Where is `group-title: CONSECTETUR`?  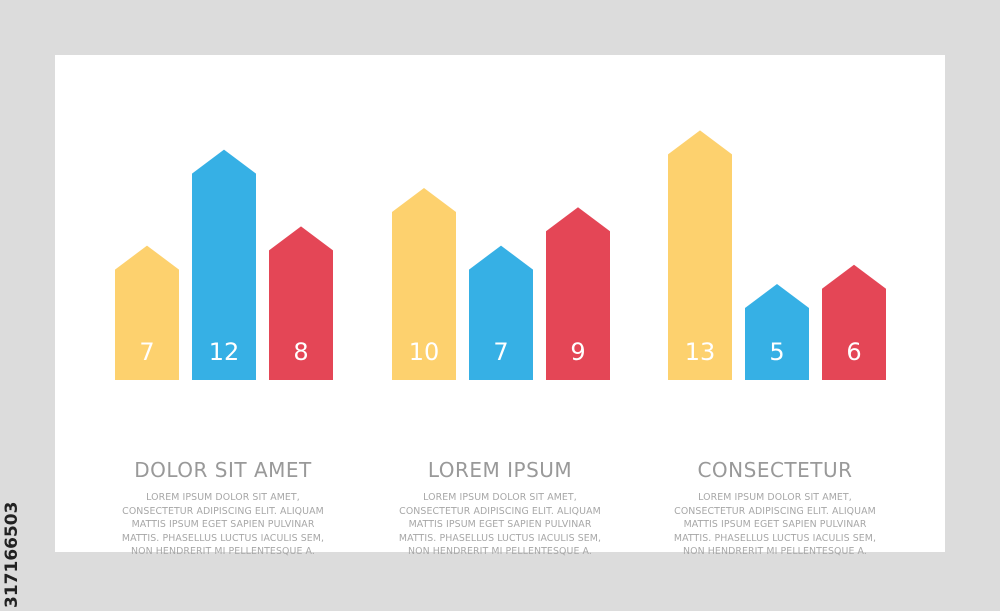
group-title: CONSECTETUR is located at coordinates (775, 470).